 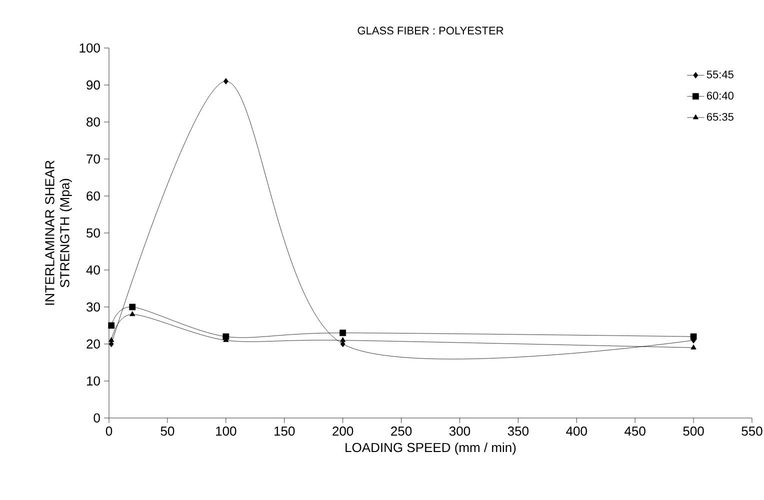 I want to click on chart-title: GLASS FIBER : POLYESTER, so click(x=431, y=30).